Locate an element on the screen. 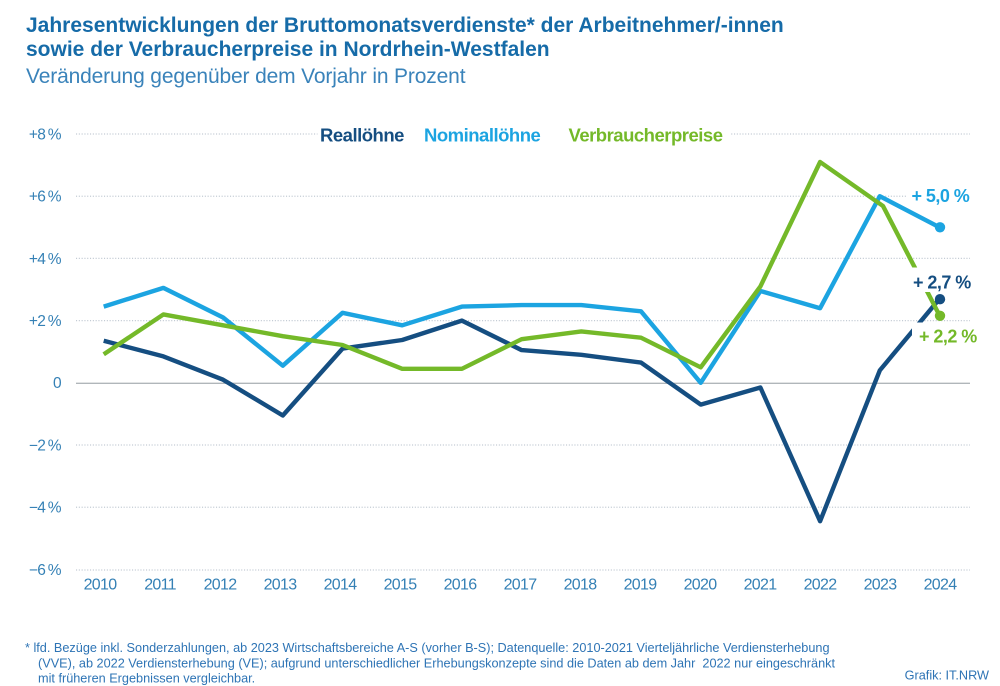  svg-text: +8 % is located at coordinates (45, 134).